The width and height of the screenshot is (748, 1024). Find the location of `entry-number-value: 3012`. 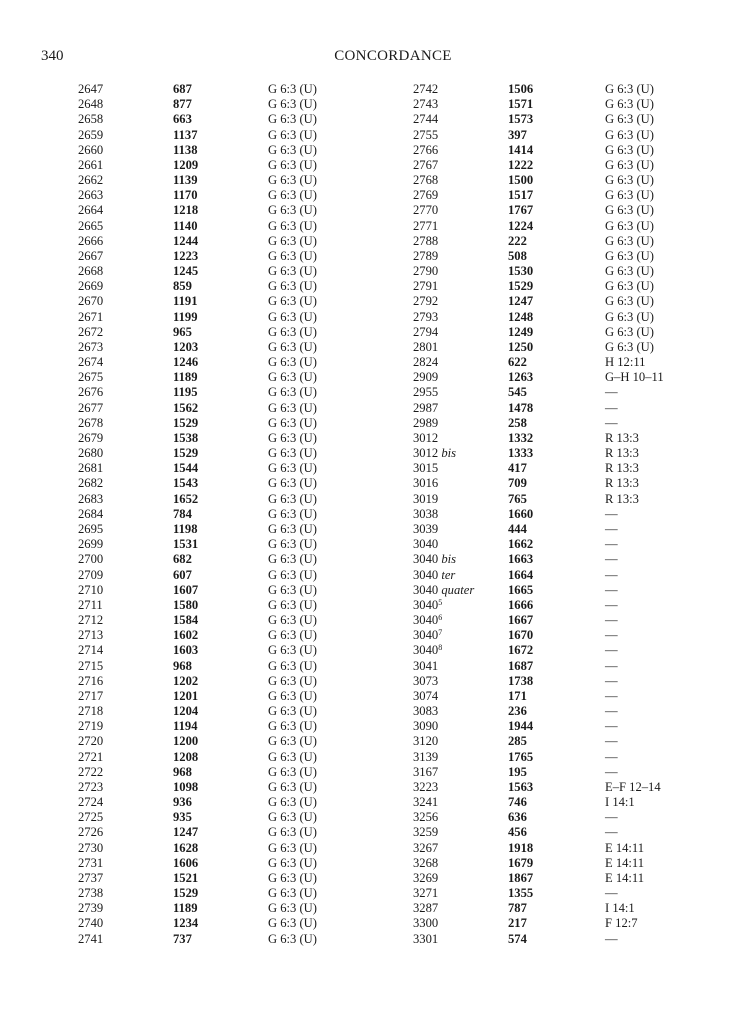

entry-number-value: 3012 is located at coordinates (426, 437).